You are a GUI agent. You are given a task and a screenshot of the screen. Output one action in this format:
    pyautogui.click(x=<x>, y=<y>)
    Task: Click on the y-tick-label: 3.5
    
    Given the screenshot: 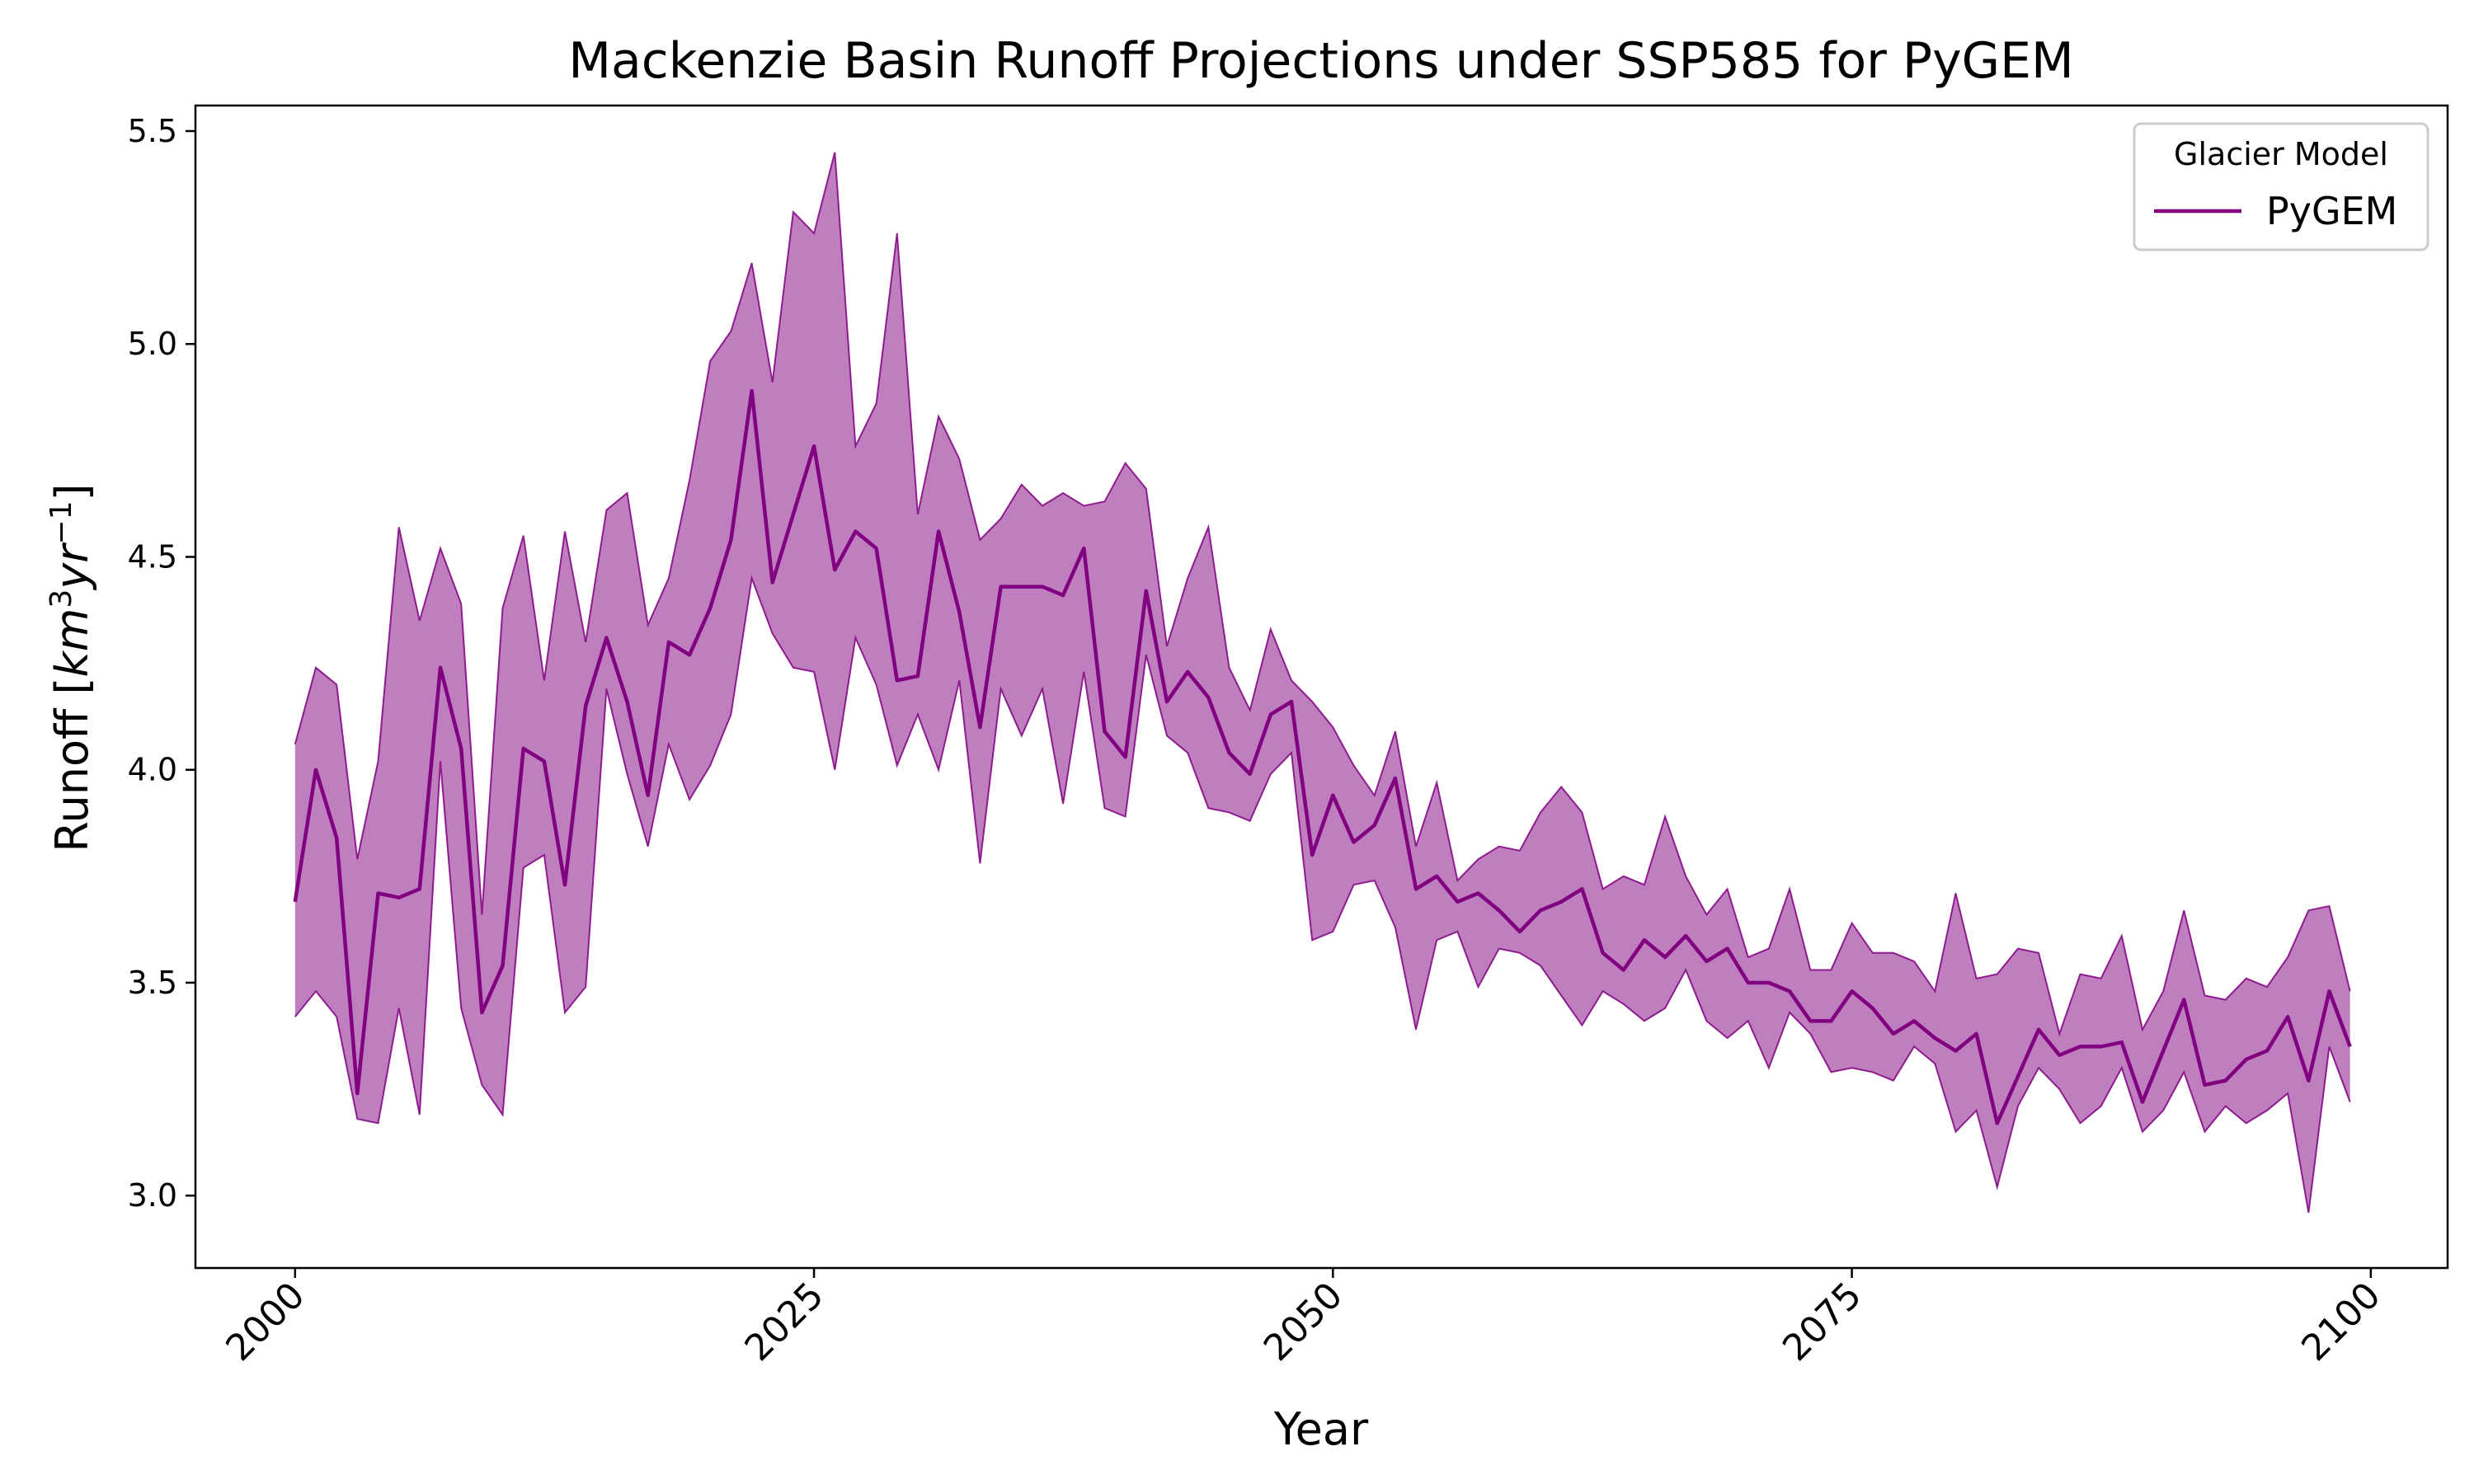 What is the action you would take?
    pyautogui.click(x=152, y=983)
    